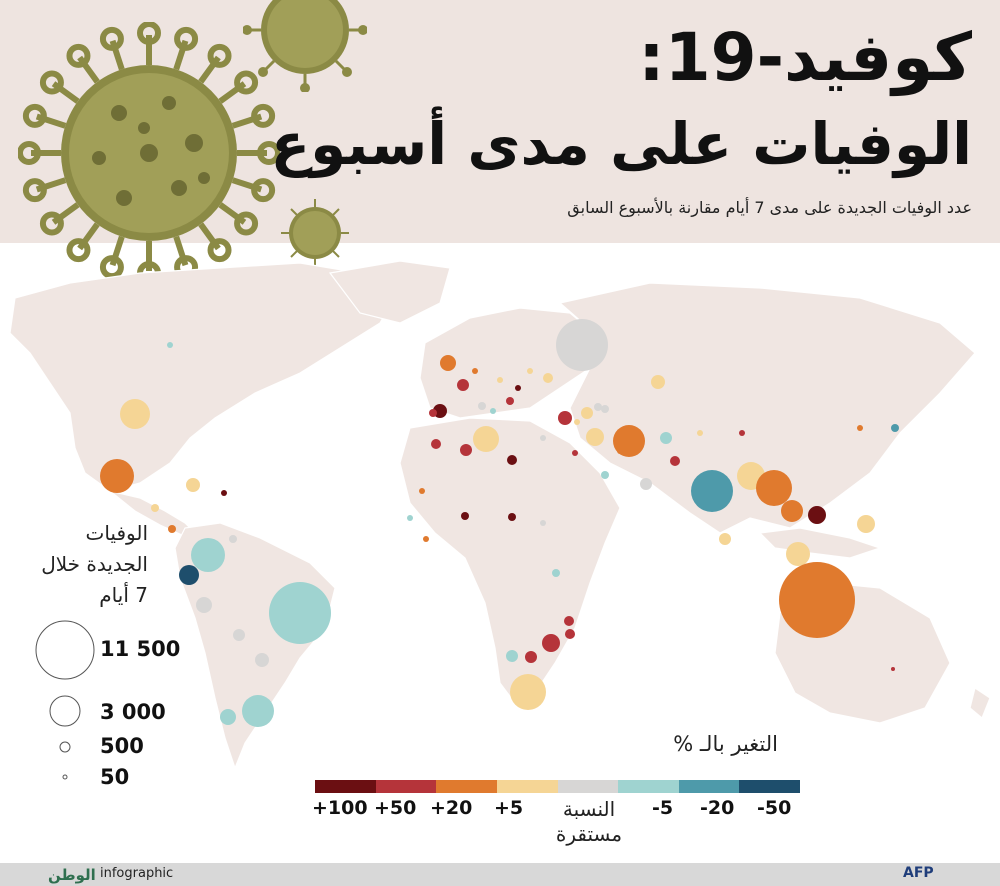 The width and height of the screenshot is (1000, 886). Describe the element at coordinates (509, 808) in the screenshot. I see `change-label-plus5: +5` at that location.